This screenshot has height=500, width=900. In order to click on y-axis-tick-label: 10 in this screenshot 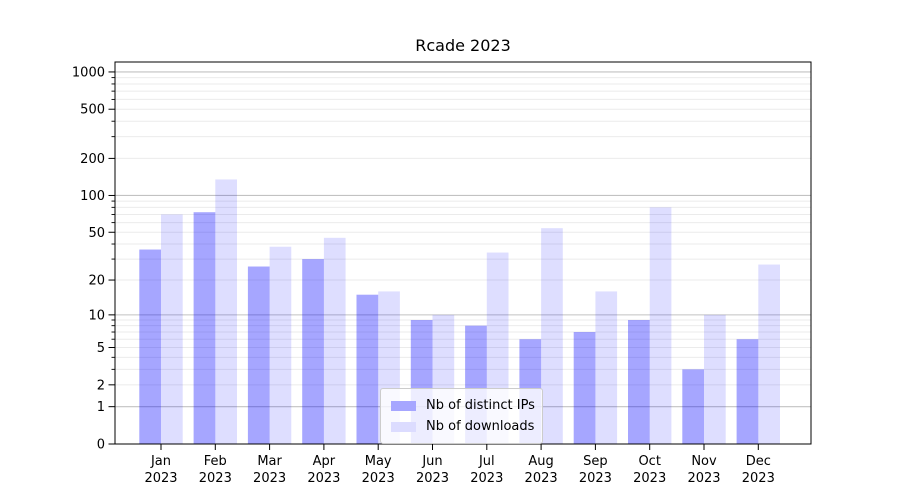, I will do `click(96, 315)`.